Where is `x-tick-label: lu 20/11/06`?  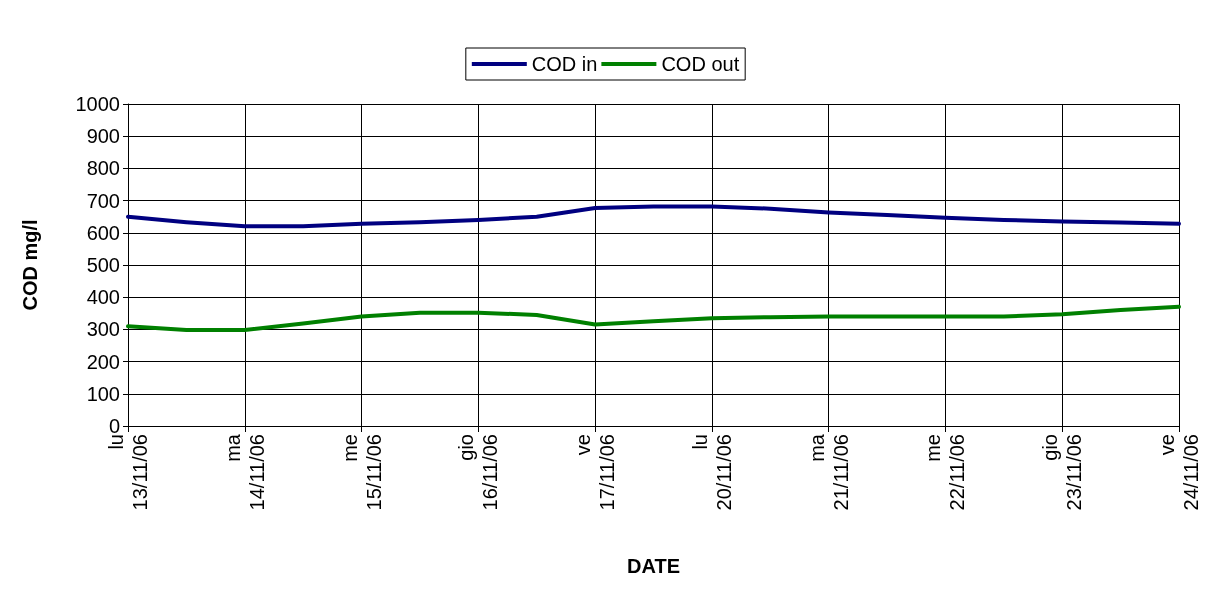
x-tick-label: lu 20/11/06 is located at coordinates (711, 472).